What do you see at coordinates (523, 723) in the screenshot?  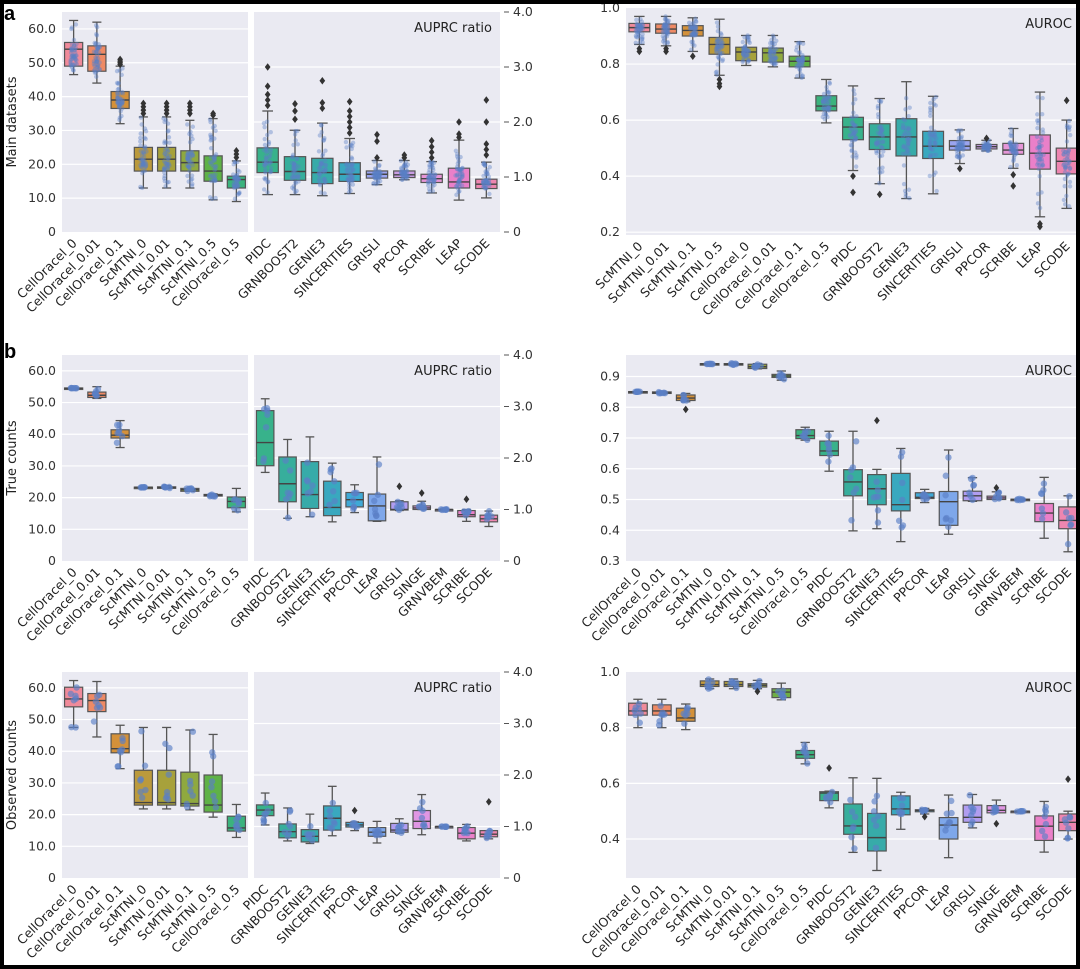 I see `y-tick-label-right: 3.0` at bounding box center [523, 723].